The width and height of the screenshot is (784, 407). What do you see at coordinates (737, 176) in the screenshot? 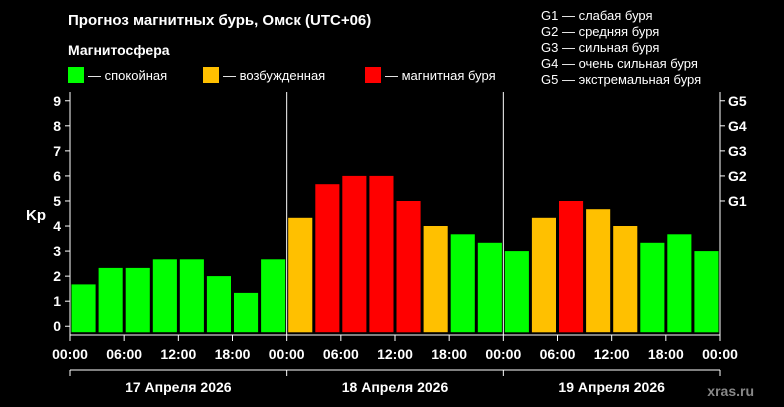
I see `g-tick-label: G2` at bounding box center [737, 176].